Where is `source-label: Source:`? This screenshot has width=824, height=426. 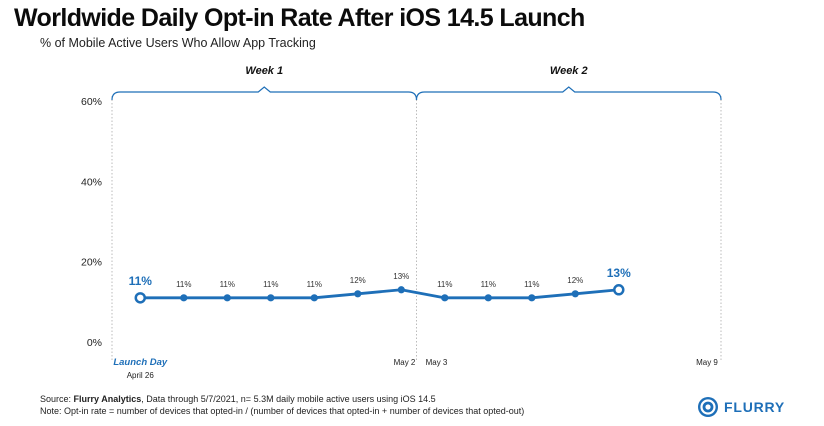
source-label: Source: is located at coordinates (57, 399).